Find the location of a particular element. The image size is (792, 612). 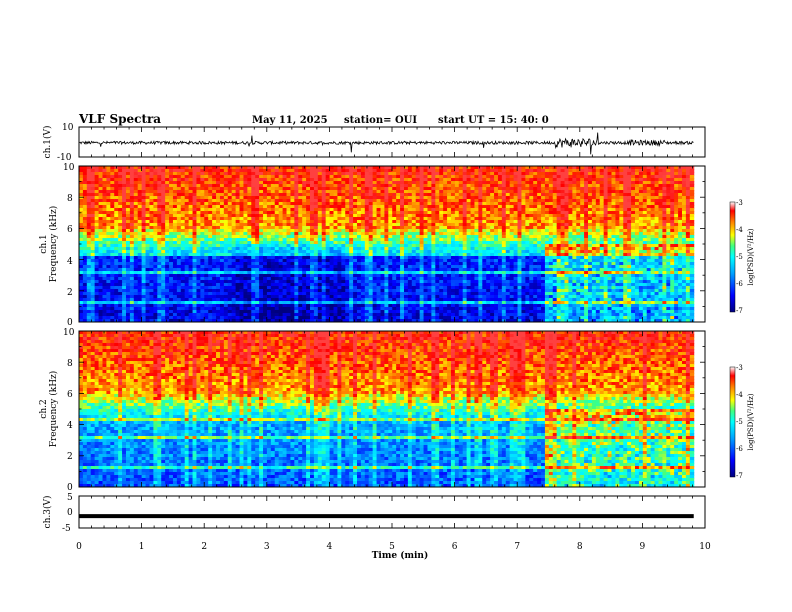

ch3-ytick-0: 0 is located at coordinates (70, 513).